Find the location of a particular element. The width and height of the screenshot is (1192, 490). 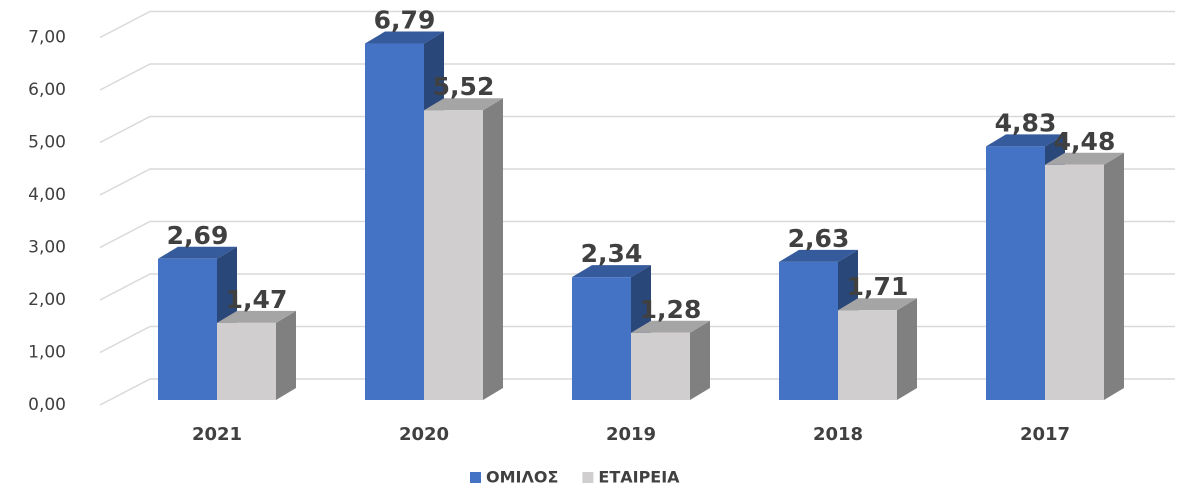

y-tick-label: 5,00 is located at coordinates (47, 143).